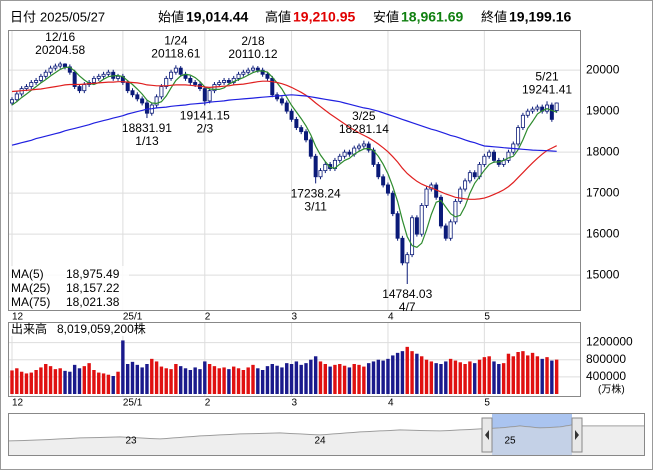 The width and height of the screenshot is (653, 470). I want to click on annotation-date: 1/24, so click(176, 40).